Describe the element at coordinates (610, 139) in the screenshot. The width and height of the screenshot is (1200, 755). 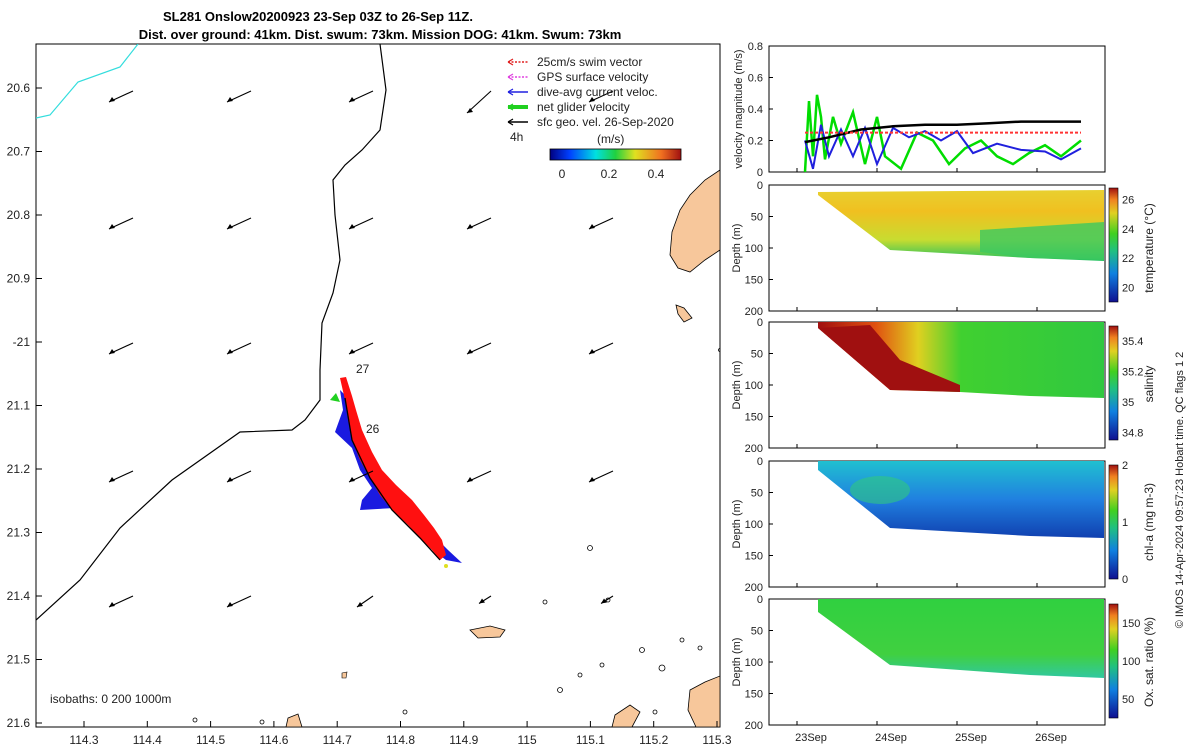
I see `colorbar-unit: (m/s)` at that location.